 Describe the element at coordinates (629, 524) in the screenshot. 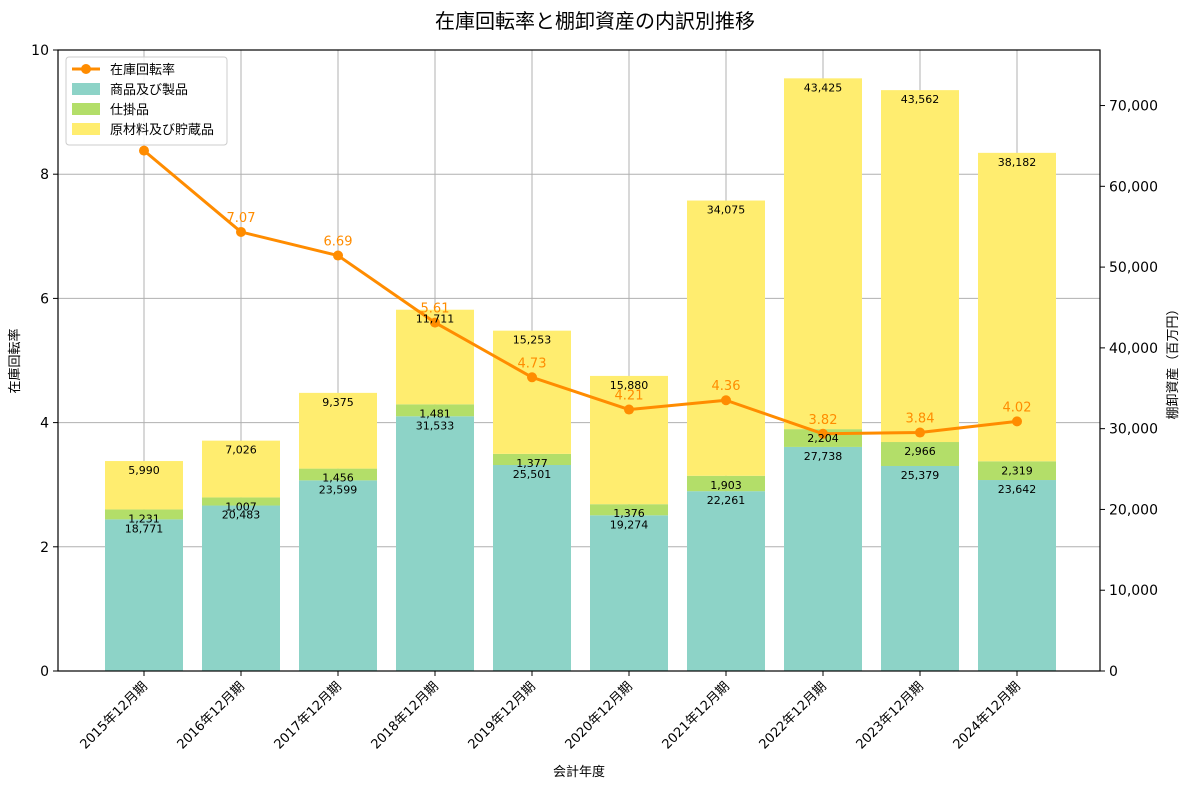

I see `bar-value-label: 19,274` at that location.